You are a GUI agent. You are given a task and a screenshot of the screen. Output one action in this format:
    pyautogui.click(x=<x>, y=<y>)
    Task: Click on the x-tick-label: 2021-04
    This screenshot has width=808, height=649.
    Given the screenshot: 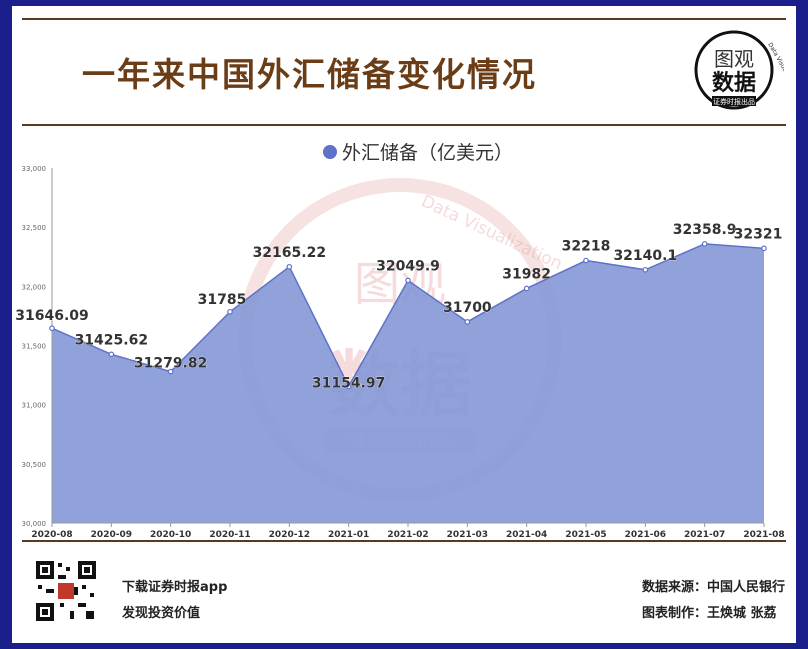 What is the action you would take?
    pyautogui.click(x=526, y=535)
    